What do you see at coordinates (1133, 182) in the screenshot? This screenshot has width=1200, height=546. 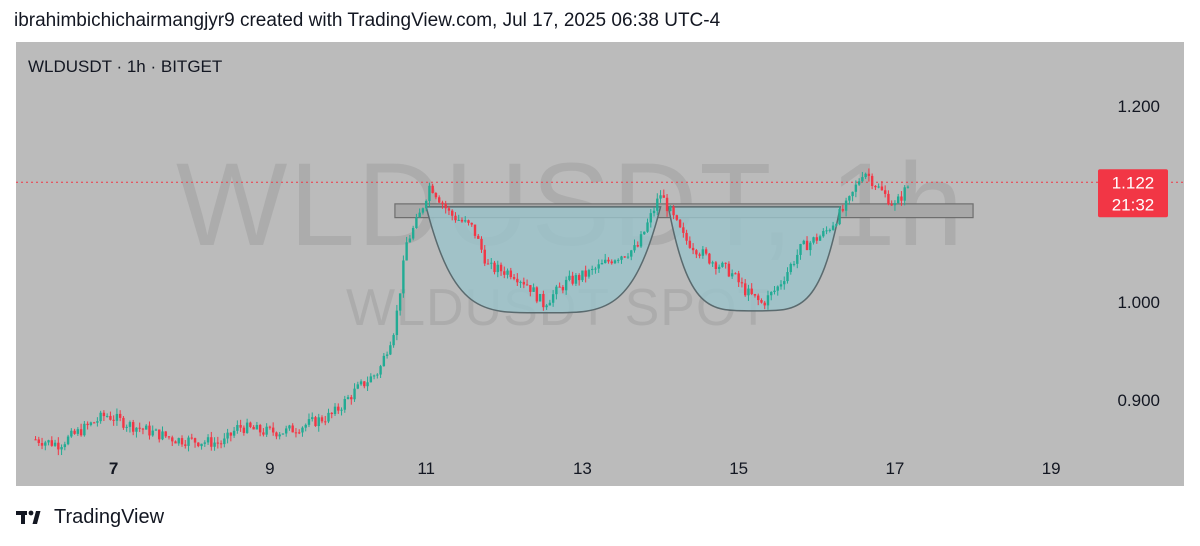 I see `last-price-value: 1.122` at bounding box center [1133, 182].